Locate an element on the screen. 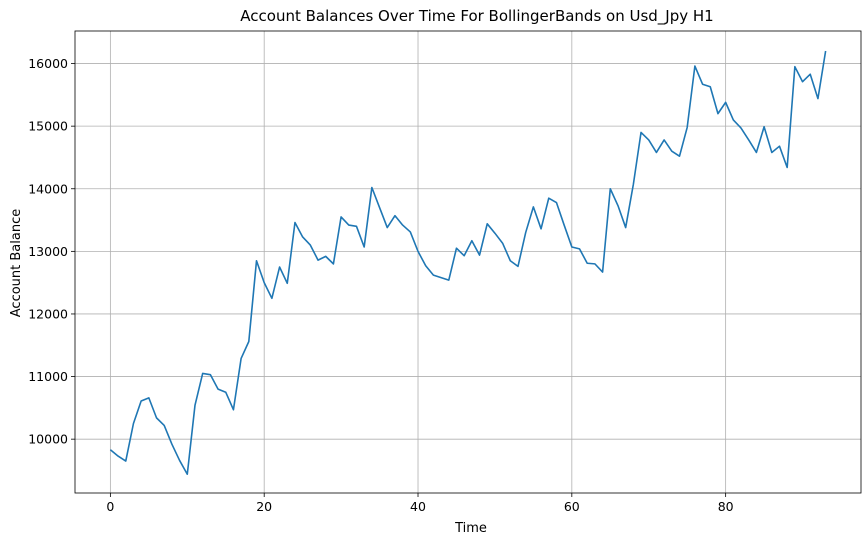 Image resolution: width=868 pixels, height=545 pixels. y-tick-label: 14000 is located at coordinates (48, 188).